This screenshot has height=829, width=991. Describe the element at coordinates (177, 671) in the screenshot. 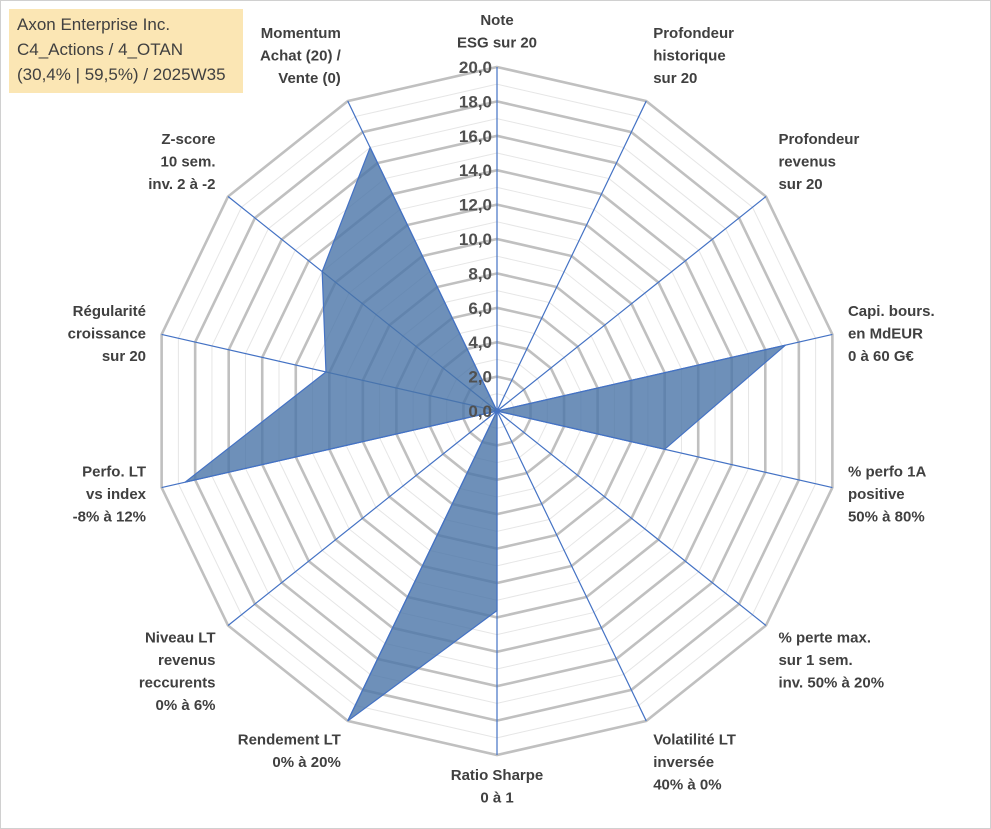

I see `axis-label: Niveau LT revenus reccurents 0% à 6%` at that location.